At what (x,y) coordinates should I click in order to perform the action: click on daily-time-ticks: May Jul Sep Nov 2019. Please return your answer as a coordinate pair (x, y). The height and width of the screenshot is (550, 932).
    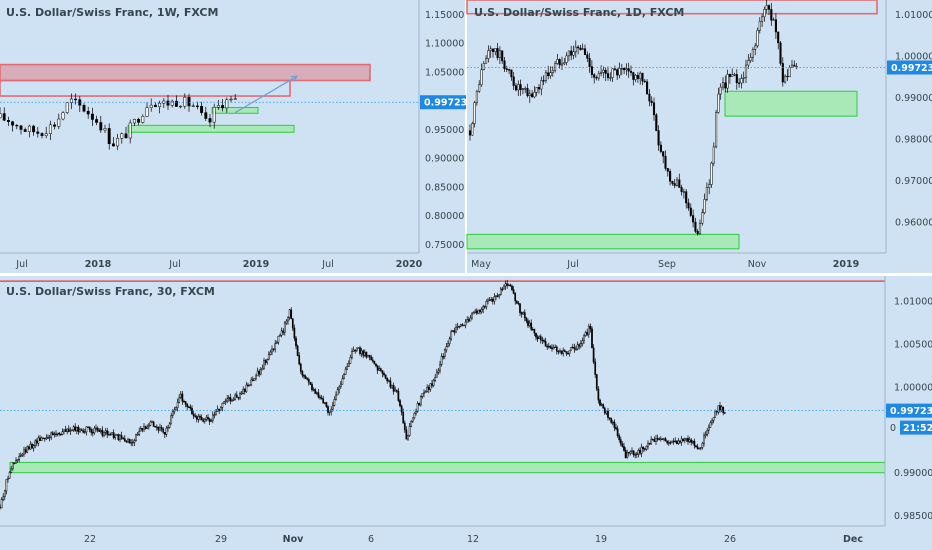
    Looking at the image, I should click on (665, 264).